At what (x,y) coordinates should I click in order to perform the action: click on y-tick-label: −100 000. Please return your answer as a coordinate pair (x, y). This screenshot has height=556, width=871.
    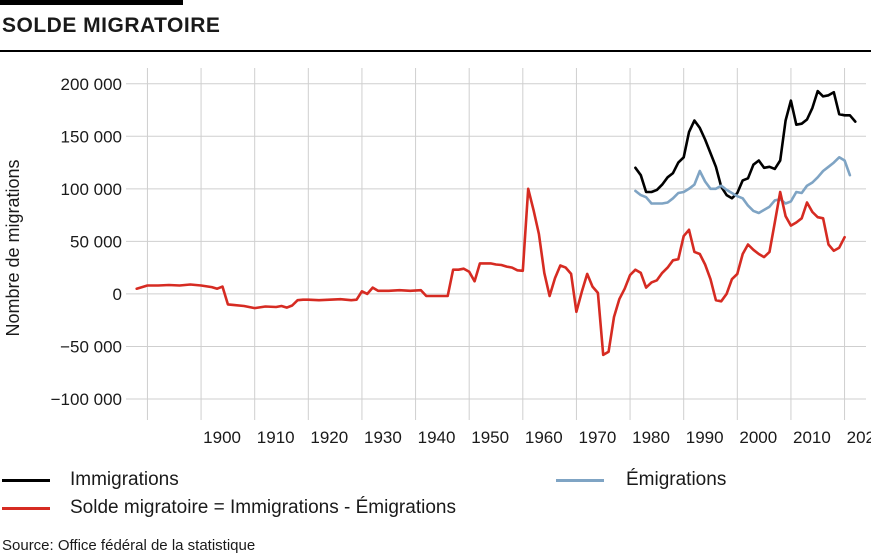
    Looking at the image, I should click on (86, 399).